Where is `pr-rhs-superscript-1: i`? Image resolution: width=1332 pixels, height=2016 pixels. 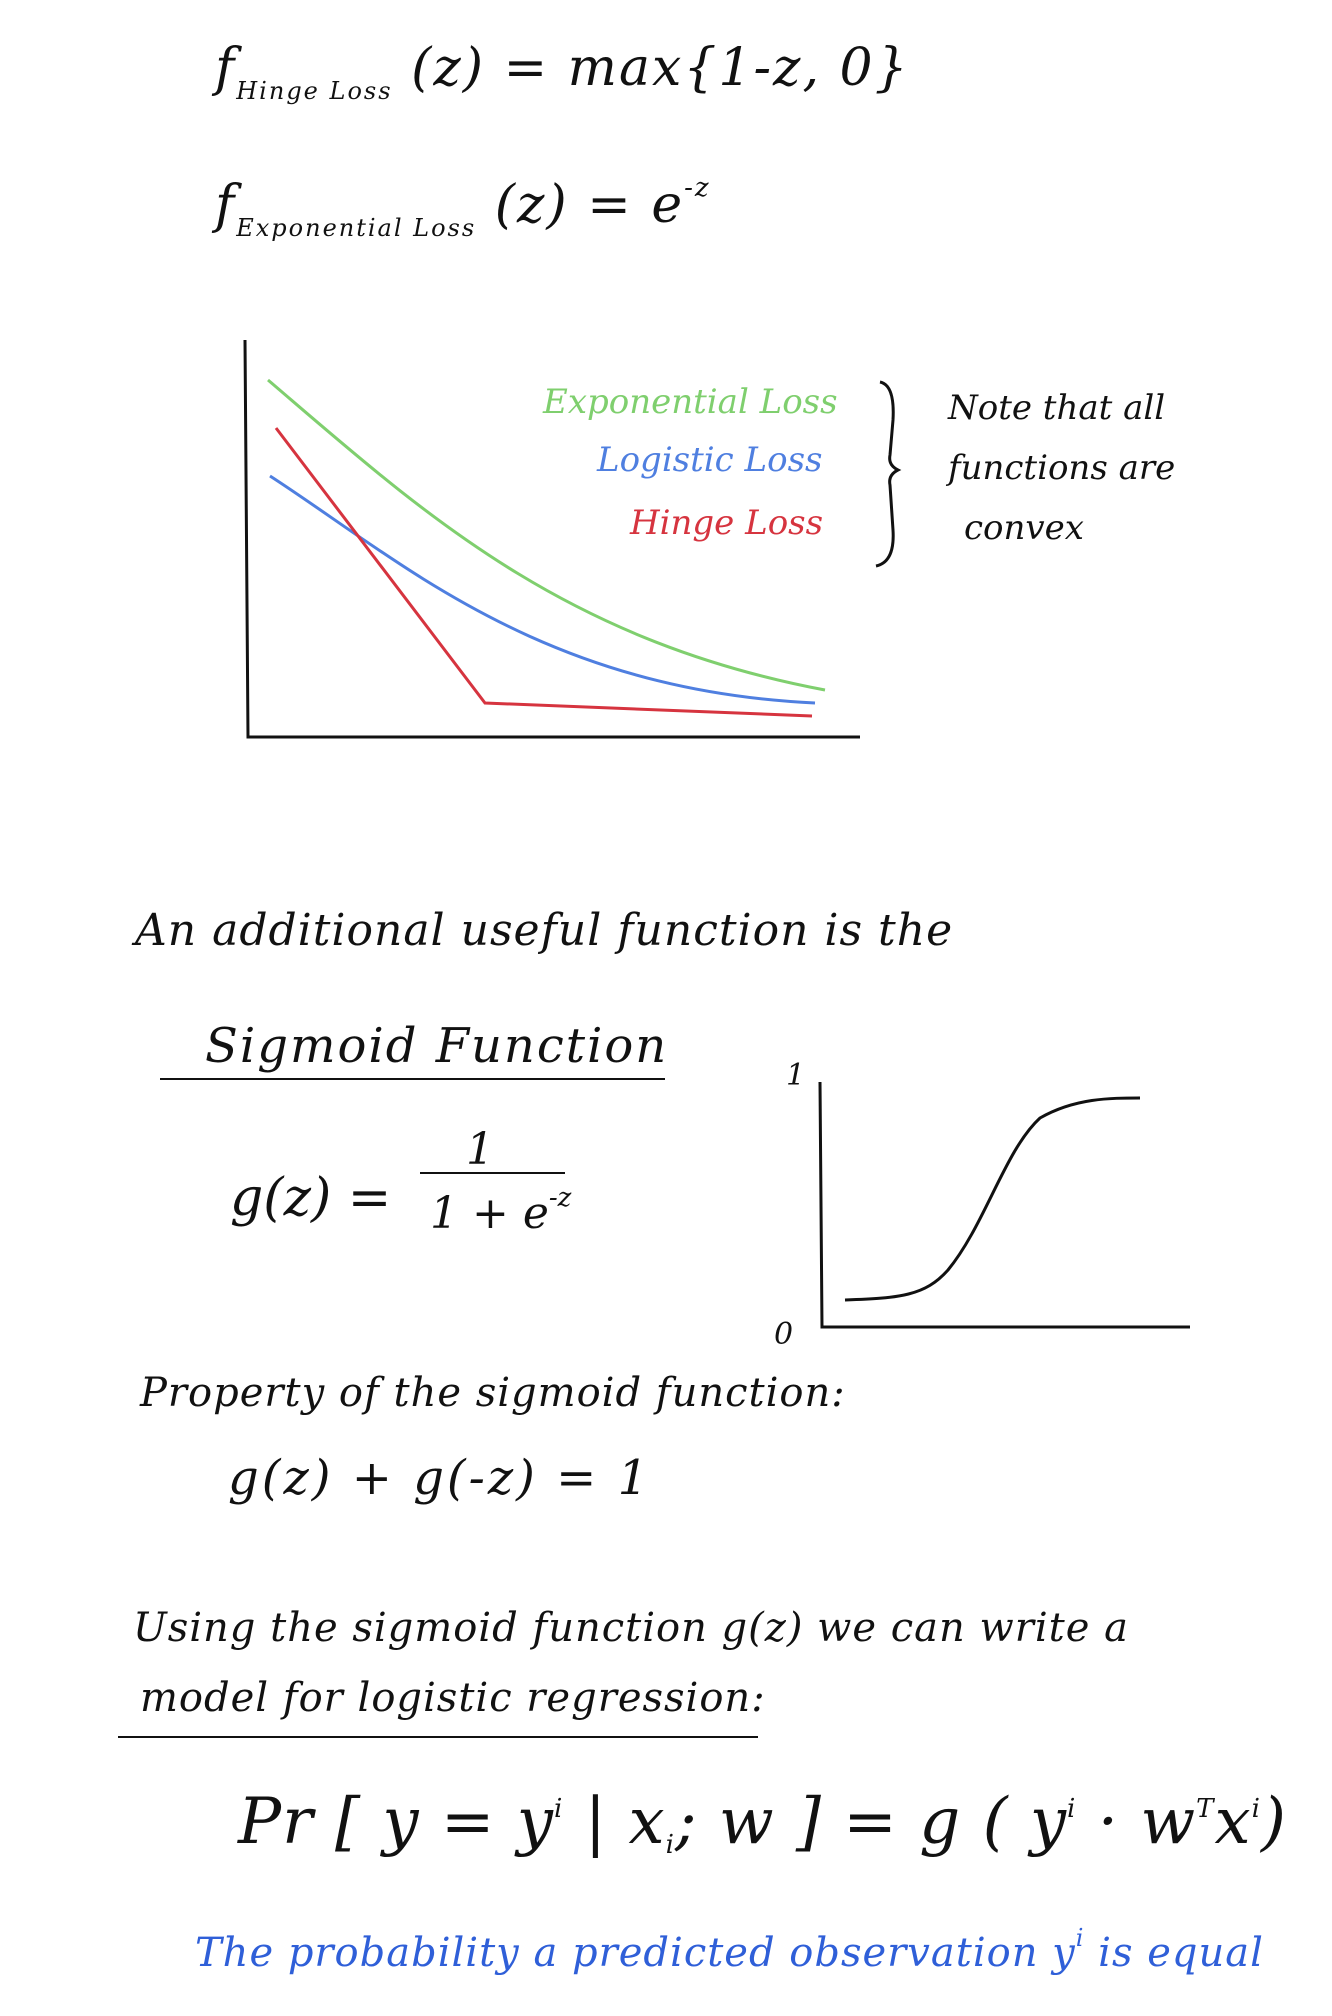
pr-rhs-superscript-1: i is located at coordinates (1072, 1809).